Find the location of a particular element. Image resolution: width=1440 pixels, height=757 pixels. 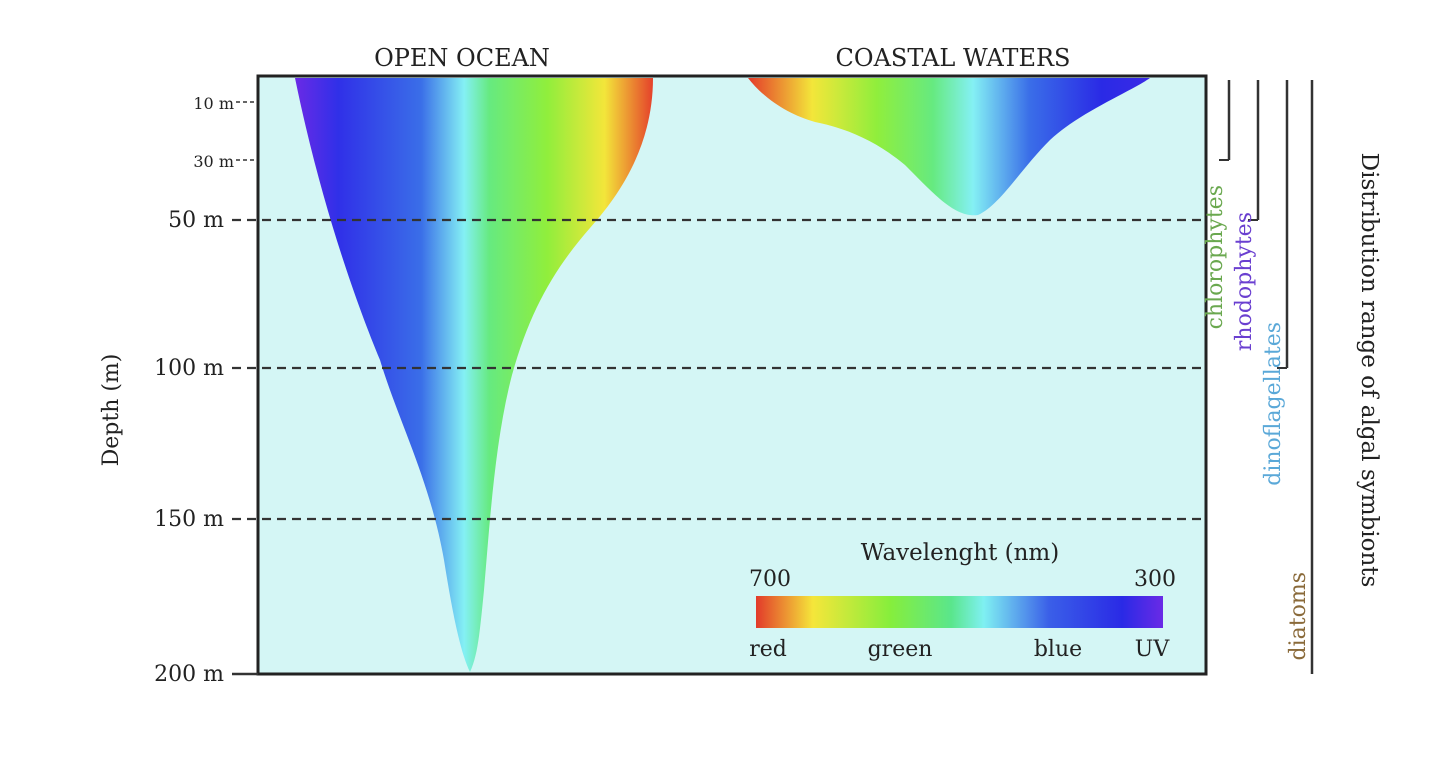

legend-label-red: red is located at coordinates (768, 649).